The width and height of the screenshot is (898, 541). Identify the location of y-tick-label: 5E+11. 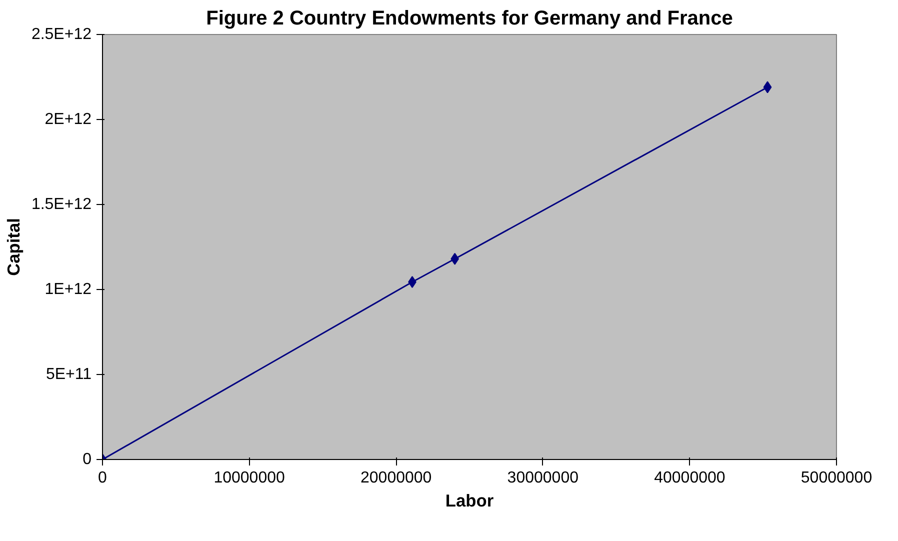
(69, 374).